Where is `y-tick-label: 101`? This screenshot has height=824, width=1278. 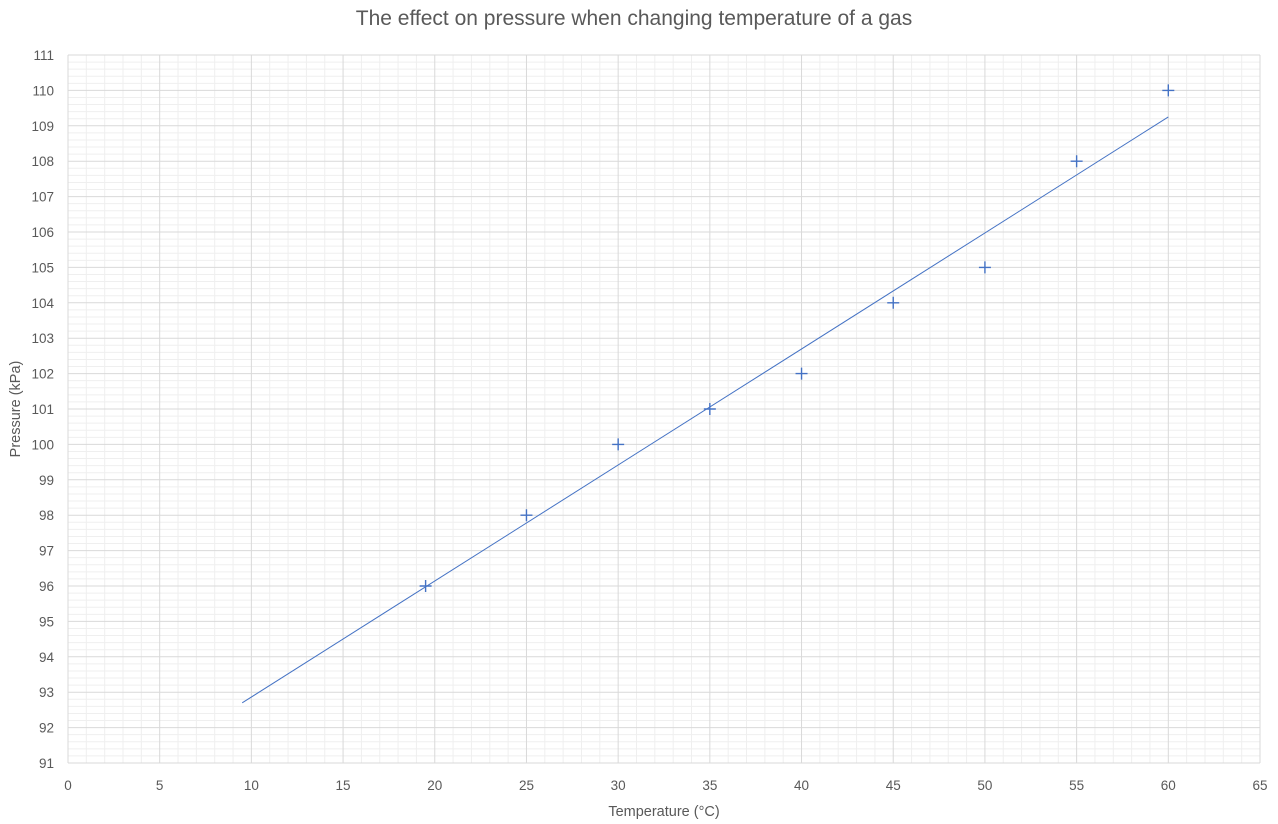 y-tick-label: 101 is located at coordinates (42, 409).